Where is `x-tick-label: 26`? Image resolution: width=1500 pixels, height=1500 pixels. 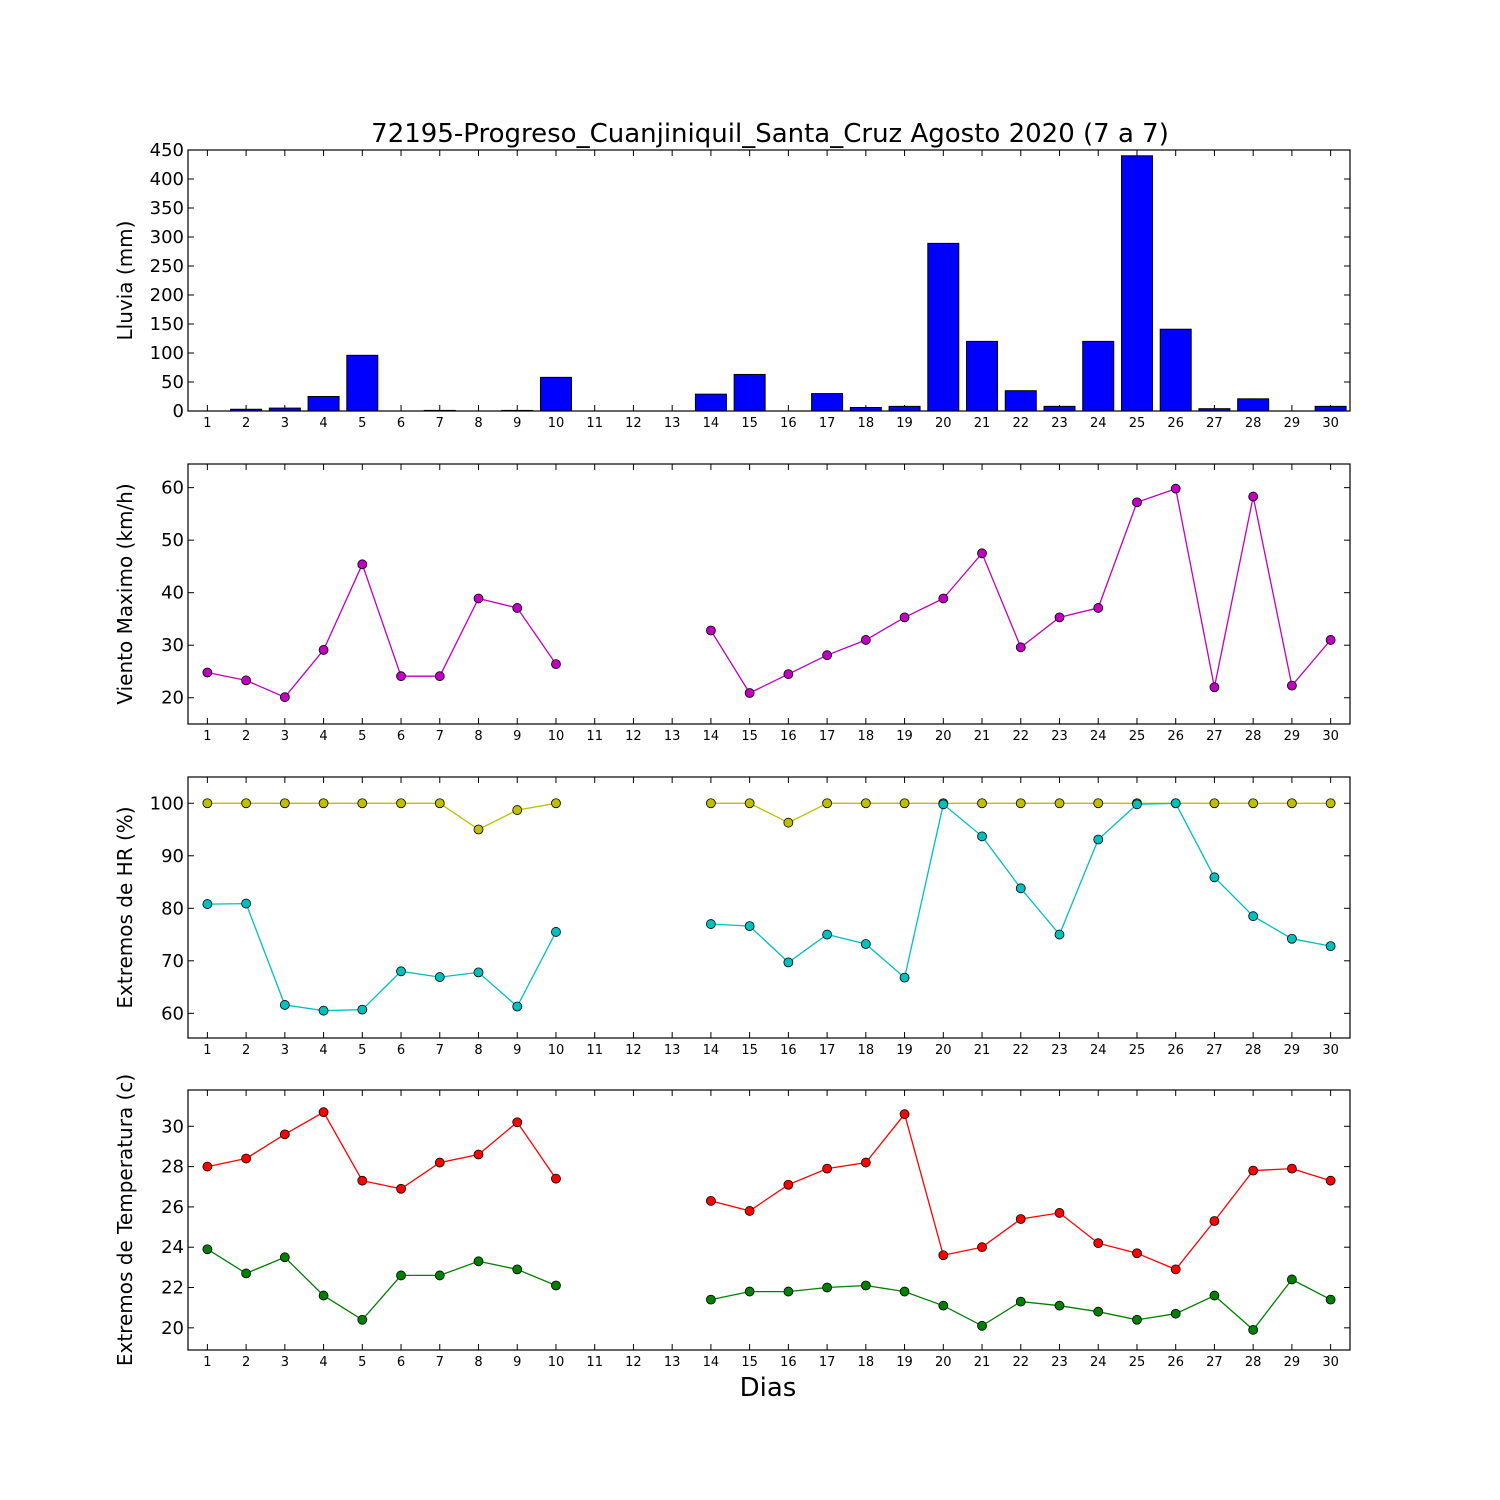
x-tick-label: 26 is located at coordinates (1175, 1362).